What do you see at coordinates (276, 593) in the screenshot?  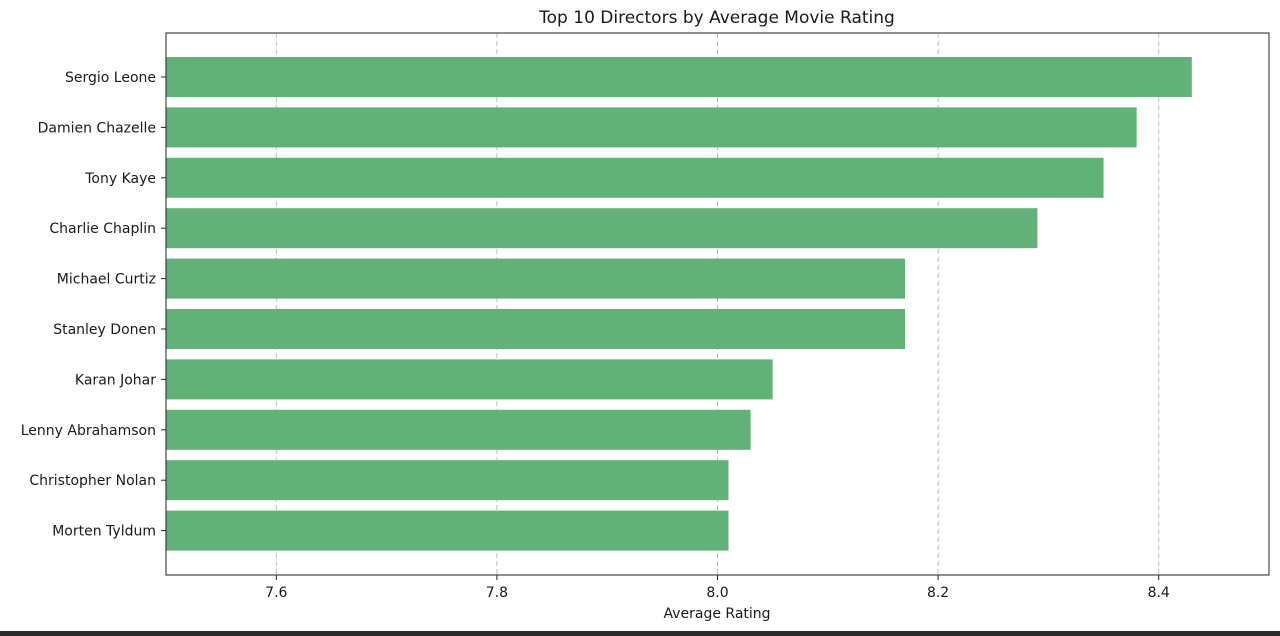 I see `x-tick-label: 7.6` at bounding box center [276, 593].